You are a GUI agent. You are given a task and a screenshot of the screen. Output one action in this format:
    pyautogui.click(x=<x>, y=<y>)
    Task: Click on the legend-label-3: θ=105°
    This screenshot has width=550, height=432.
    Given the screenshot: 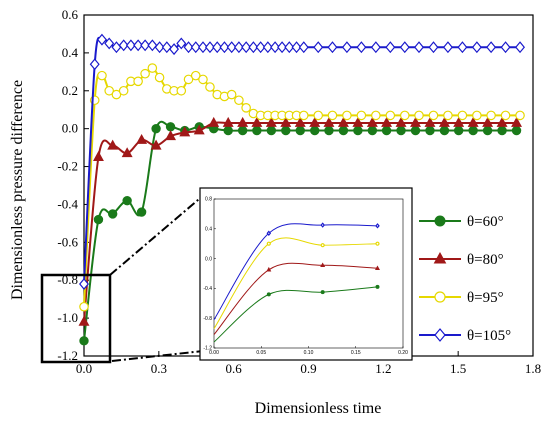 What is the action you would take?
    pyautogui.click(x=489, y=336)
    